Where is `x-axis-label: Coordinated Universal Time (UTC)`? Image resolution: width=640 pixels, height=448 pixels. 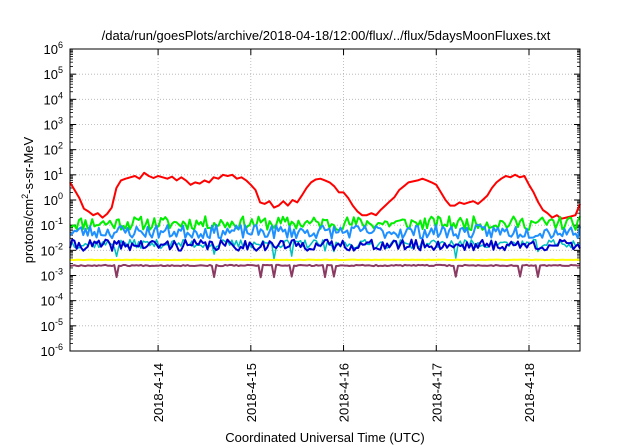 x-axis-label: Coordinated Universal Time (UTC) is located at coordinates (324, 437).